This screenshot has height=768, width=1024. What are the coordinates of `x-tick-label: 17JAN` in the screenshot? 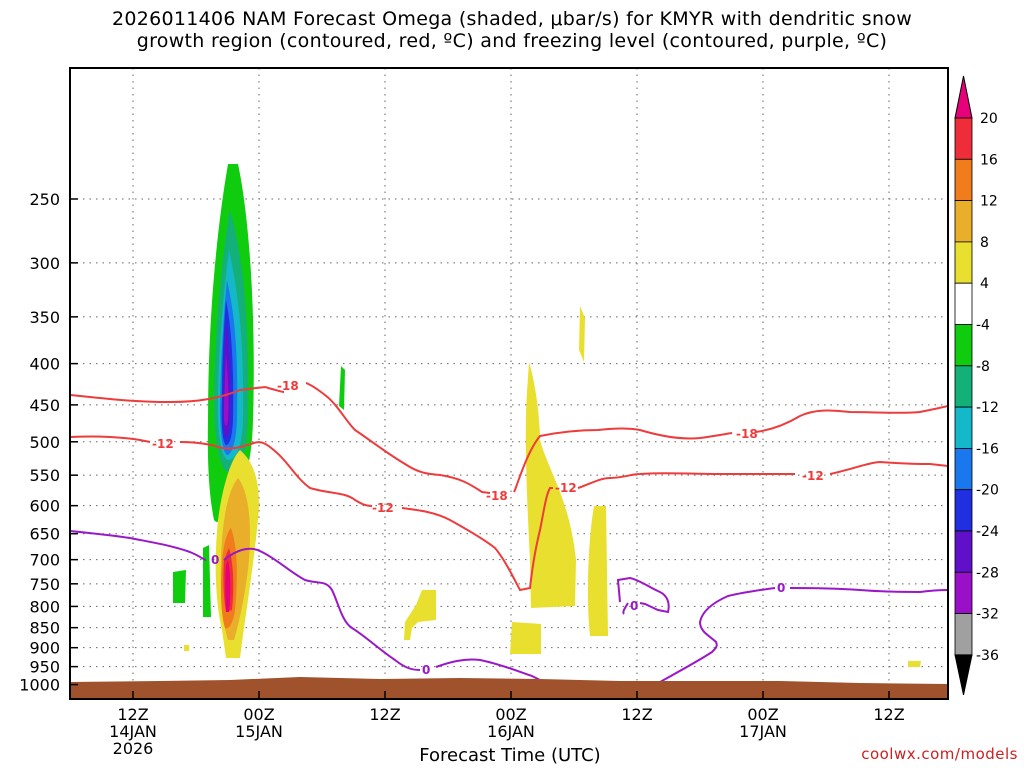 It's located at (763, 731).